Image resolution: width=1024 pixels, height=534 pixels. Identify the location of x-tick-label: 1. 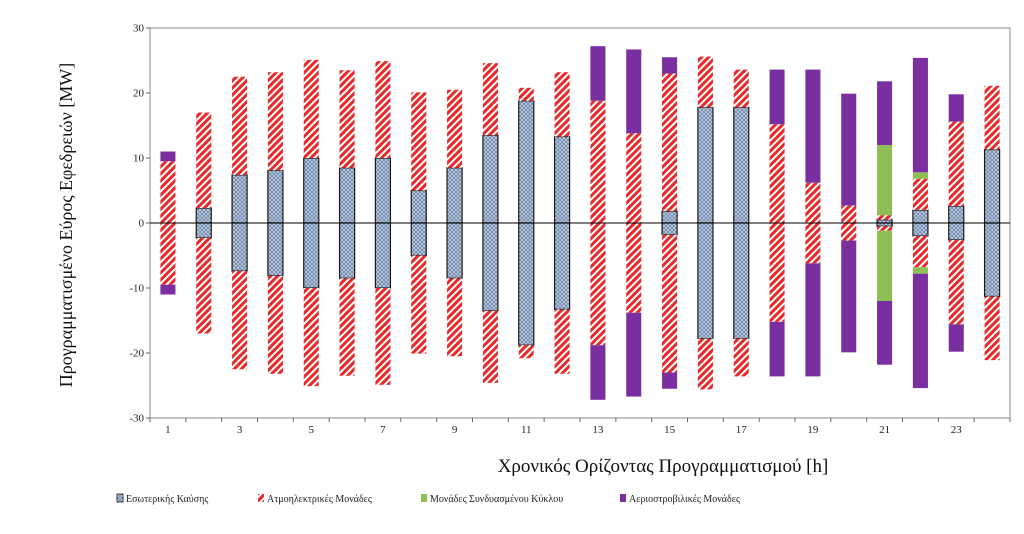
(168, 430).